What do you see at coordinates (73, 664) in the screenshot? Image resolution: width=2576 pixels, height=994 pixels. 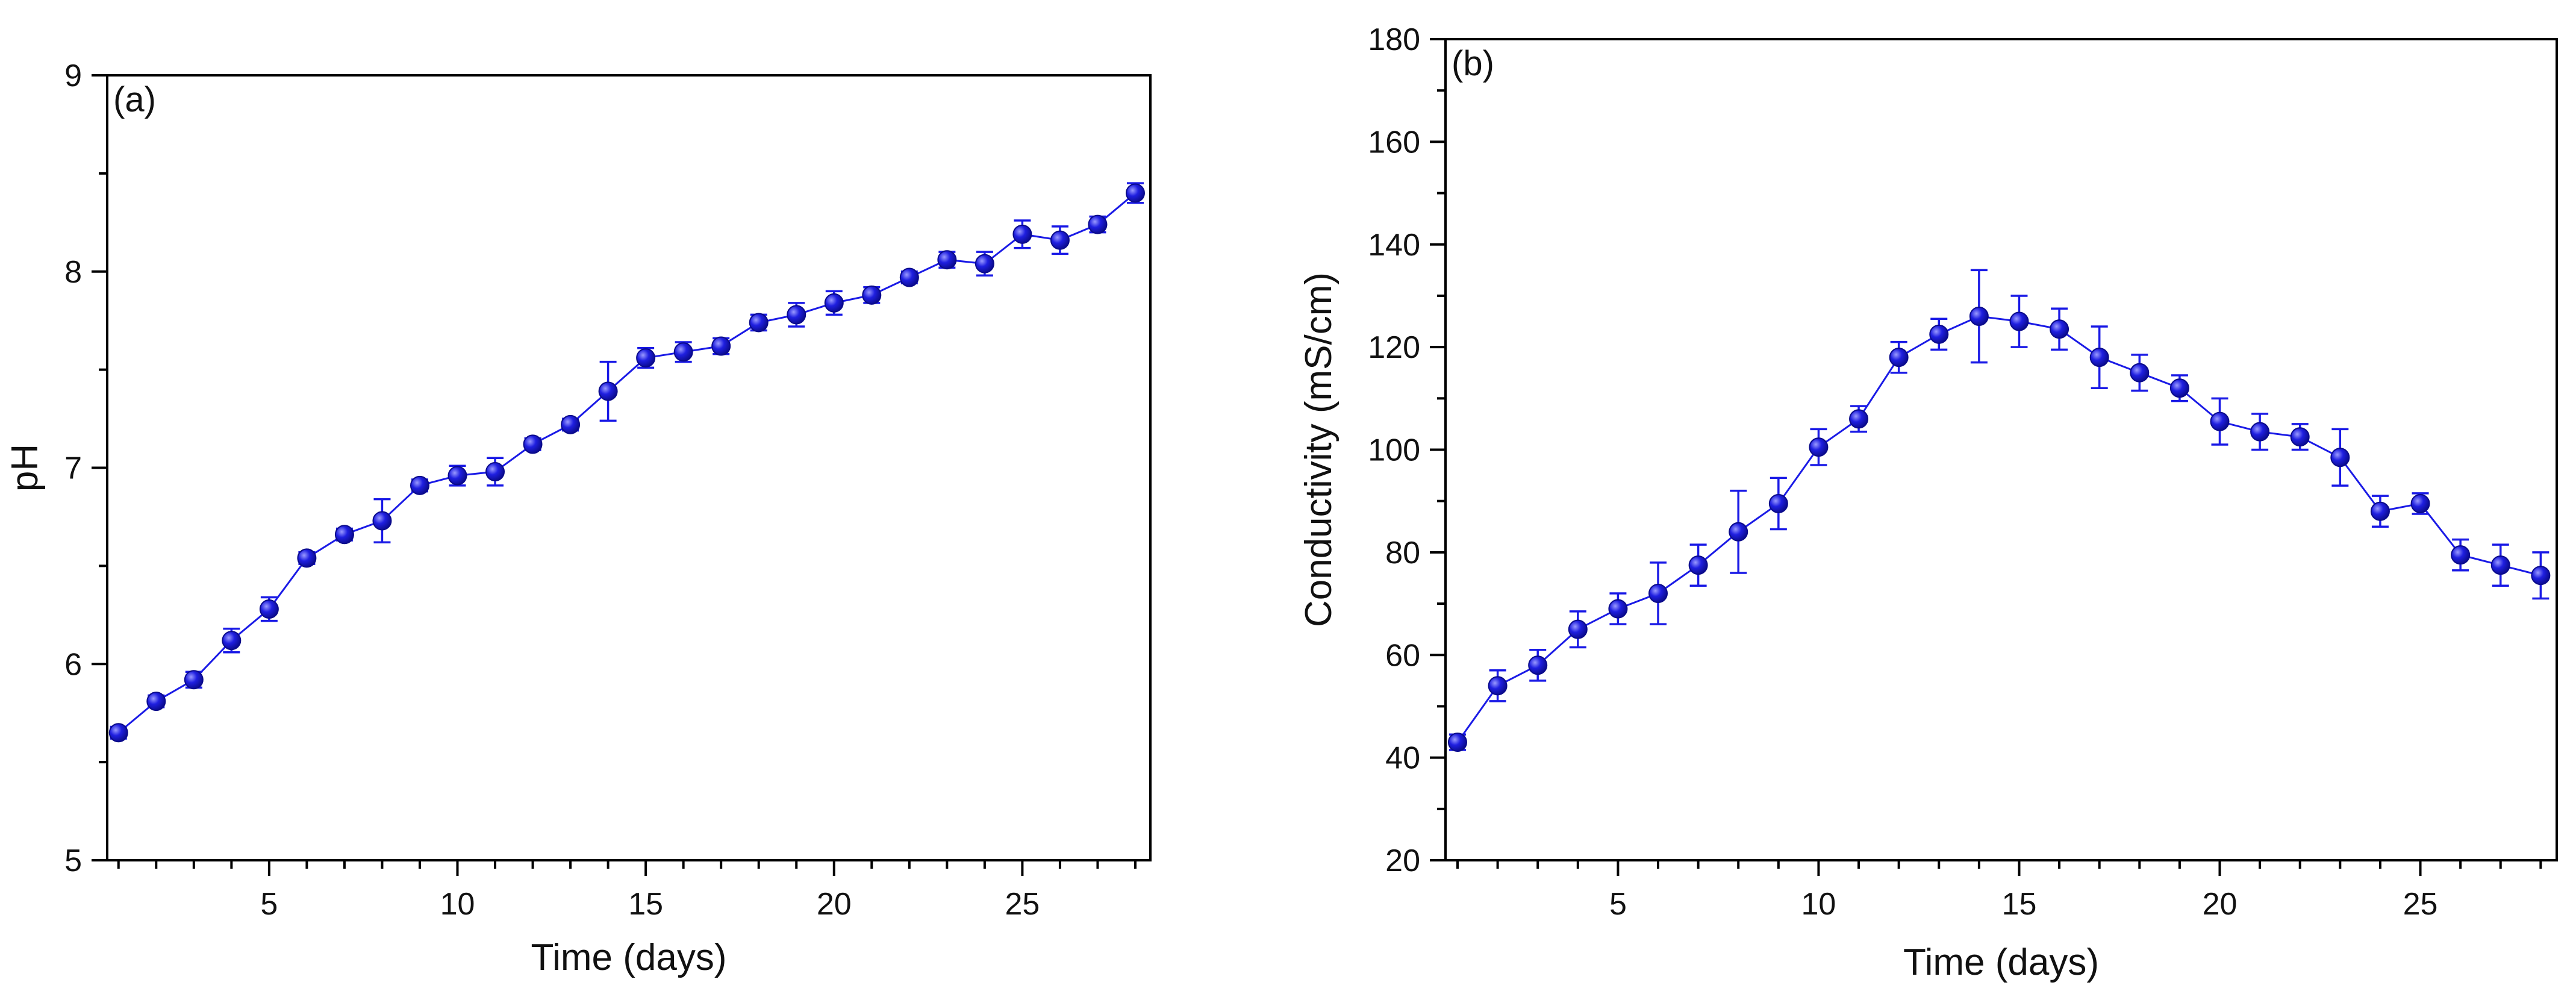 I see `panel-a-y-tick-label: 6` at bounding box center [73, 664].